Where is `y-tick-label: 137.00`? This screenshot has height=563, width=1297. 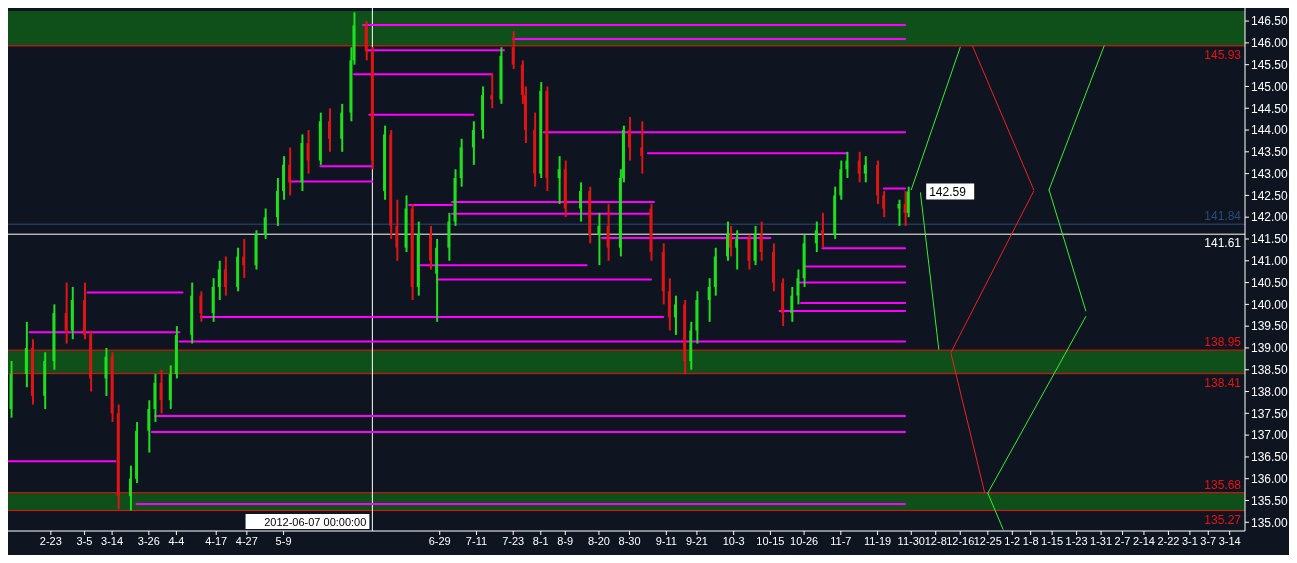
y-tick-label: 137.00 is located at coordinates (1270, 435).